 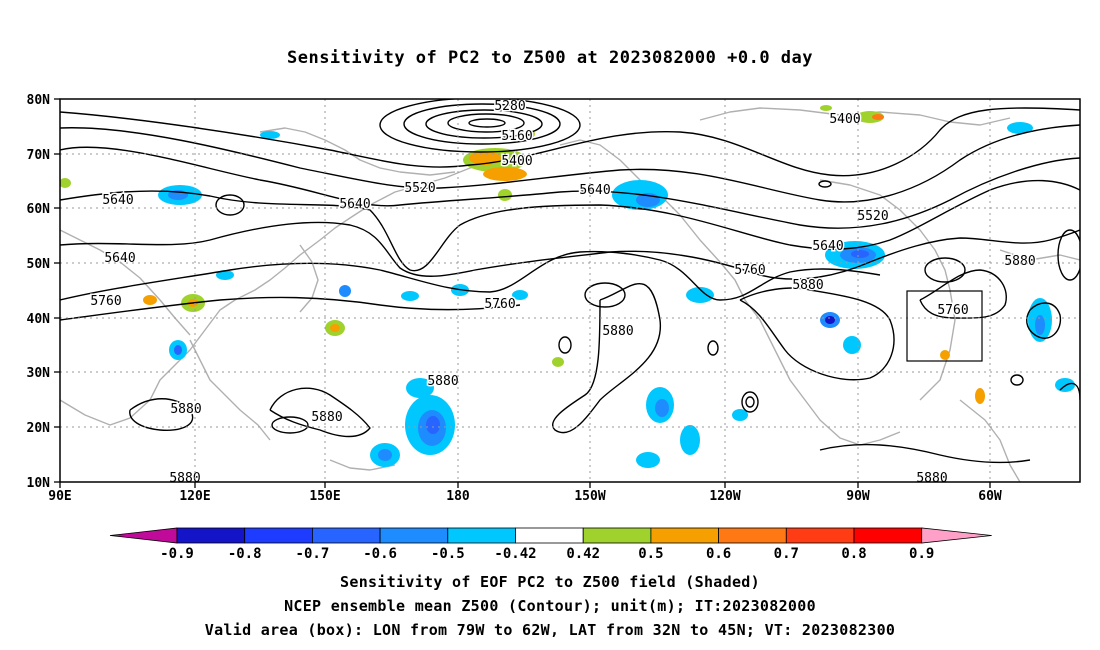 What do you see at coordinates (509, 106) in the screenshot?
I see `contour-label: 5280` at bounding box center [509, 106].